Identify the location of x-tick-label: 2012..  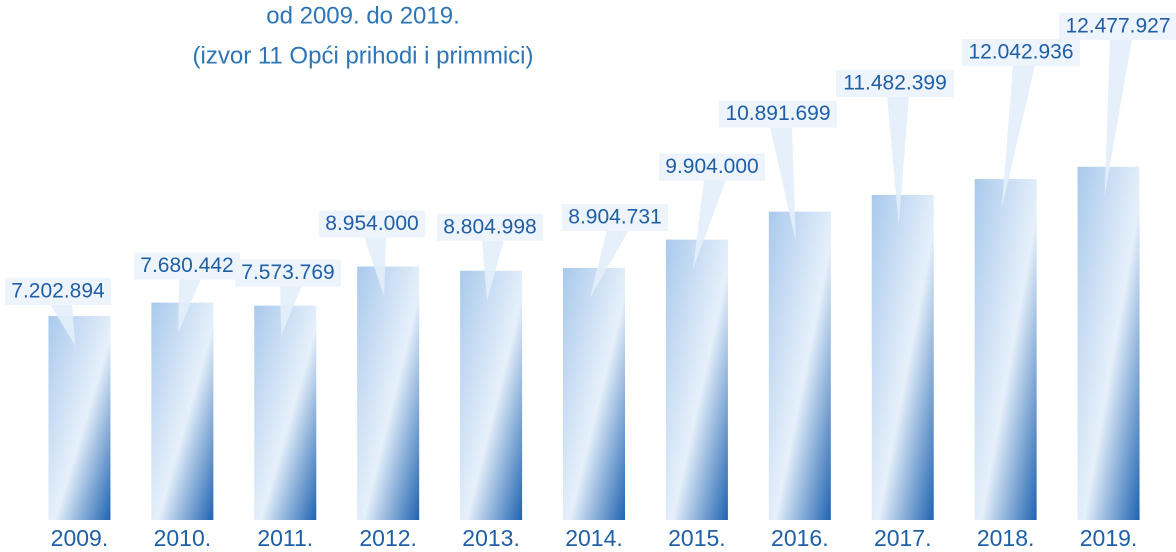
(388, 538).